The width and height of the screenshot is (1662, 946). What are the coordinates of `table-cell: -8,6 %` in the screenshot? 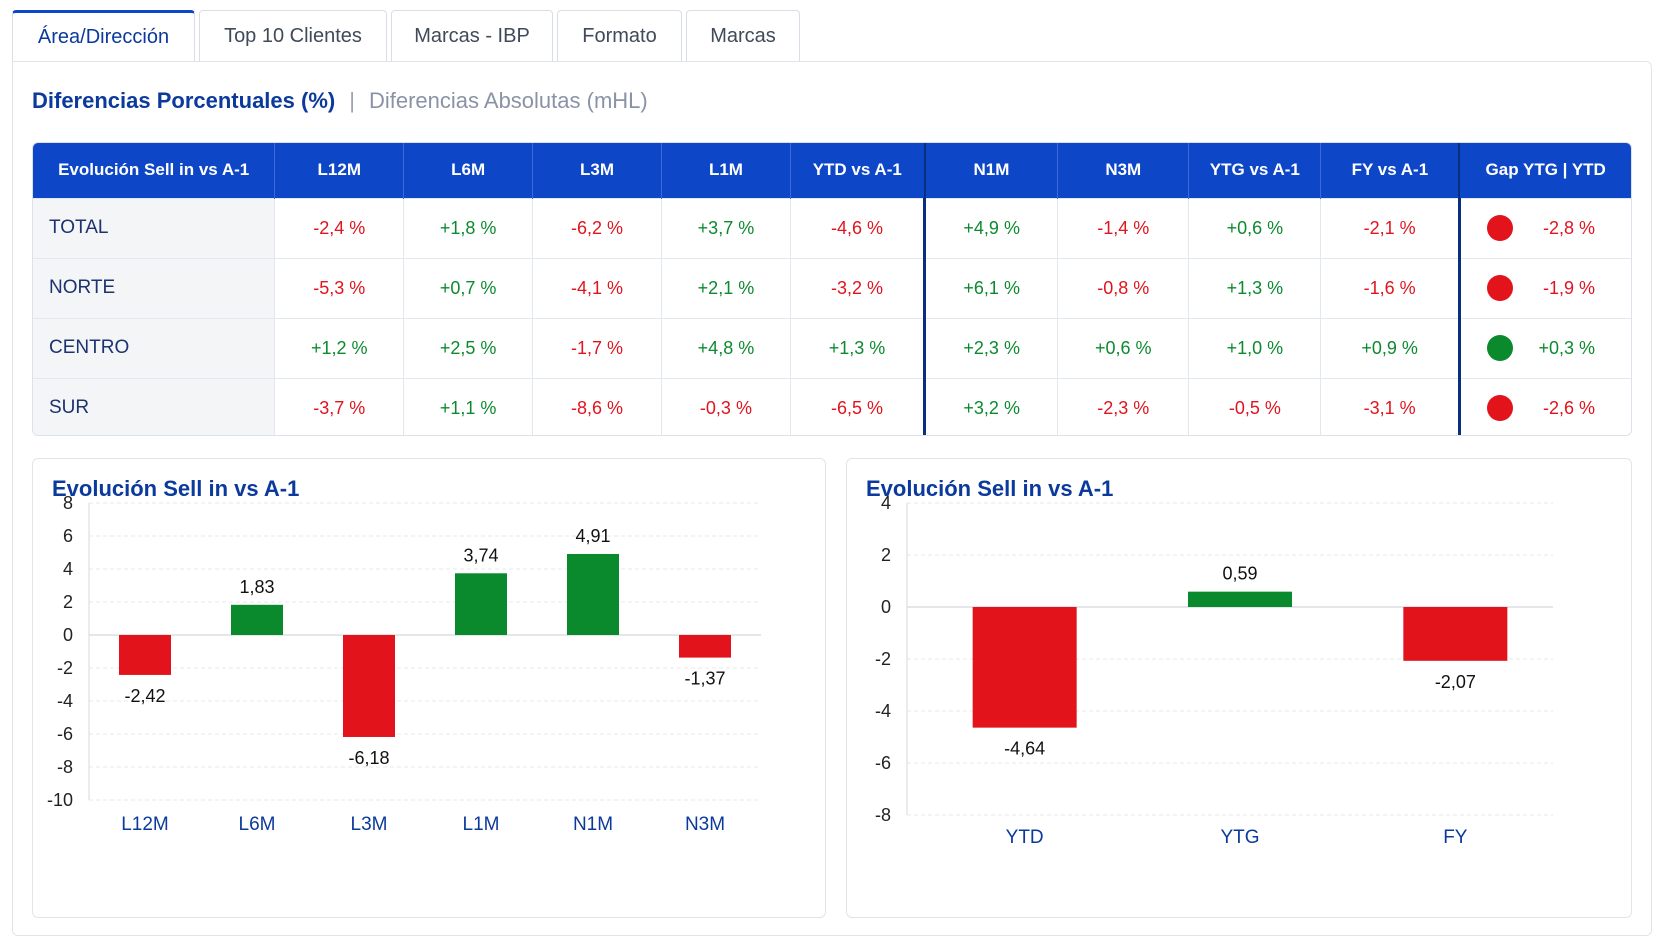 It's located at (597, 406).